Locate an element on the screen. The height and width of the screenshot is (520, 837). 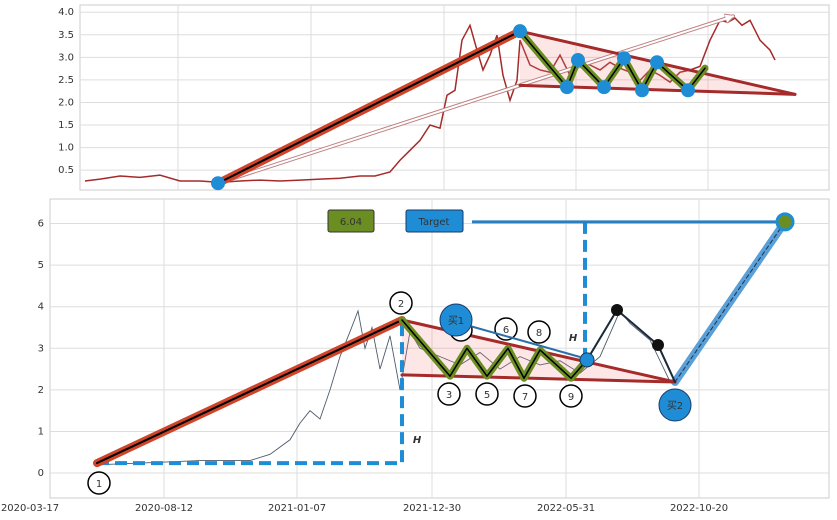
target-label: Target is located at coordinates (434, 222).